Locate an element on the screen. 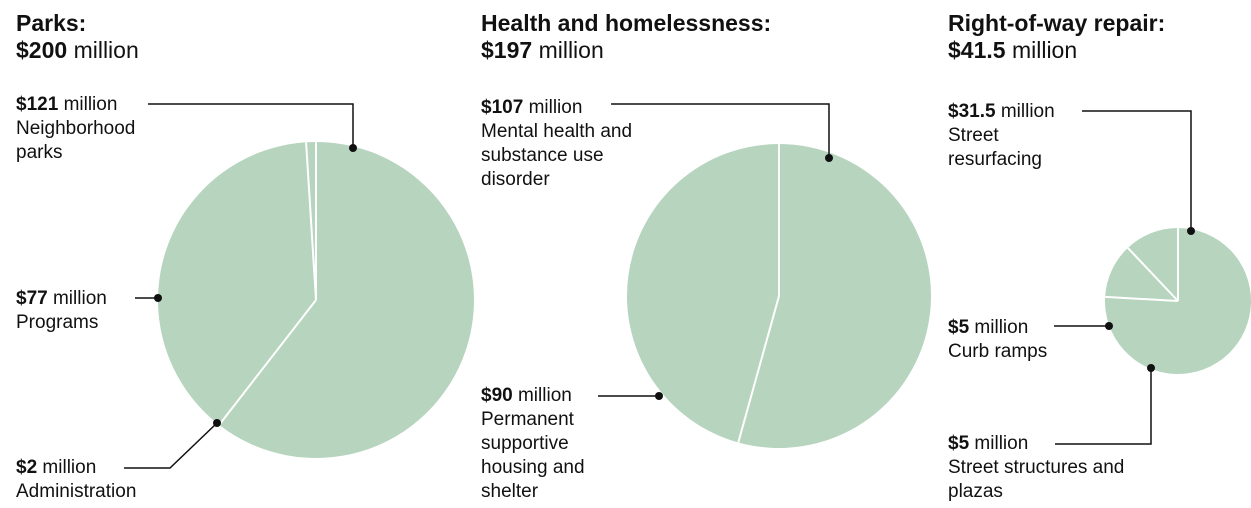  row-label-structures: $5 million Street structures and plazas is located at coordinates (1043, 468).